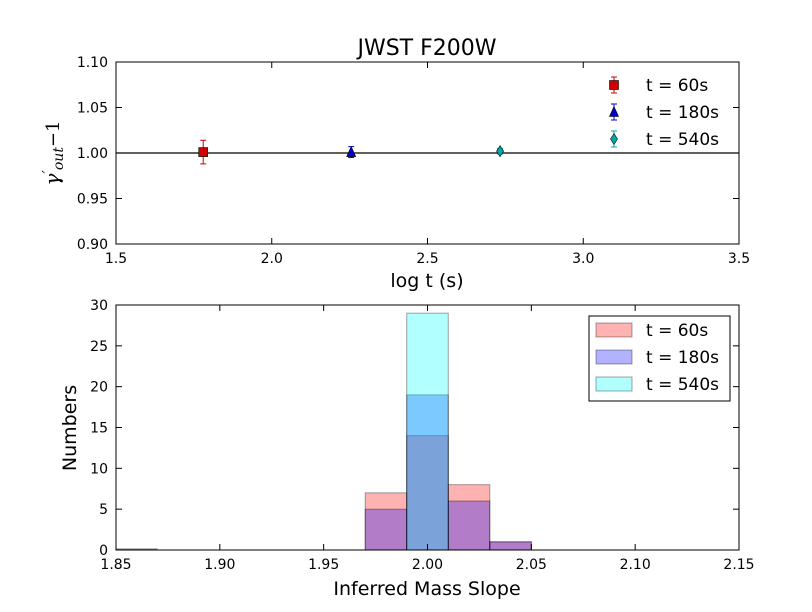  What do you see at coordinates (99, 306) in the screenshot?
I see `bottom-y-tick-label: 30` at bounding box center [99, 306].